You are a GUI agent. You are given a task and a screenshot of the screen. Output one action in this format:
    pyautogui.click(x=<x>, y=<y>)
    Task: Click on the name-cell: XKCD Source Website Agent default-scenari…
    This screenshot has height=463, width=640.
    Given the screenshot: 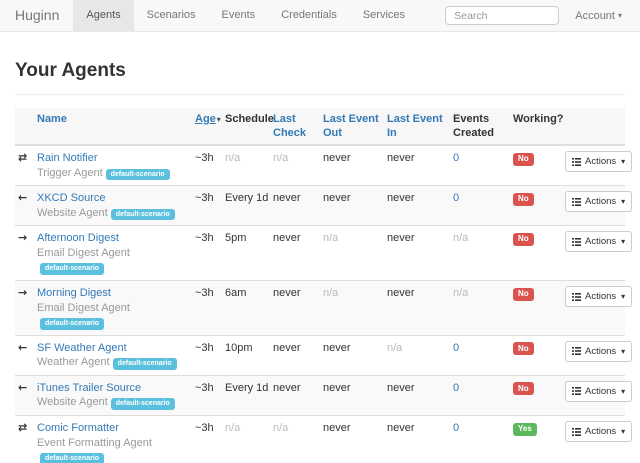 What is the action you would take?
    pyautogui.click(x=116, y=205)
    